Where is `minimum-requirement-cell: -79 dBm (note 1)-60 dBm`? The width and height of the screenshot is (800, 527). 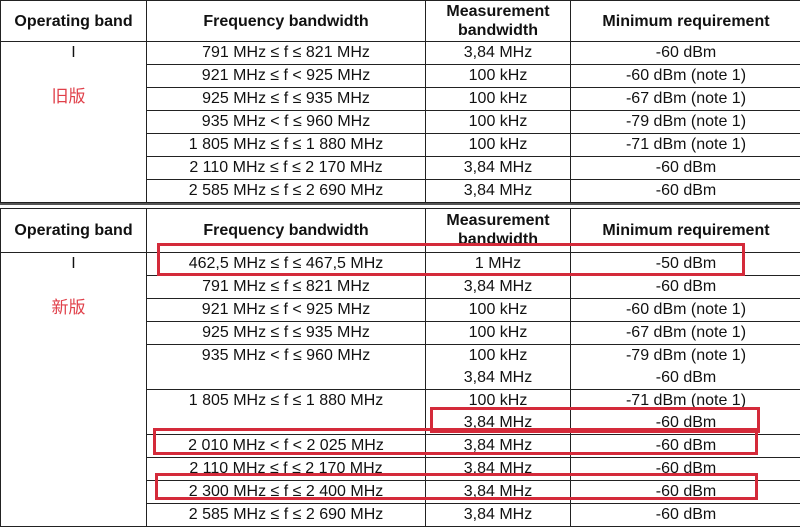 minimum-requirement-cell: -79 dBm (note 1)-60 dBm is located at coordinates (685, 367).